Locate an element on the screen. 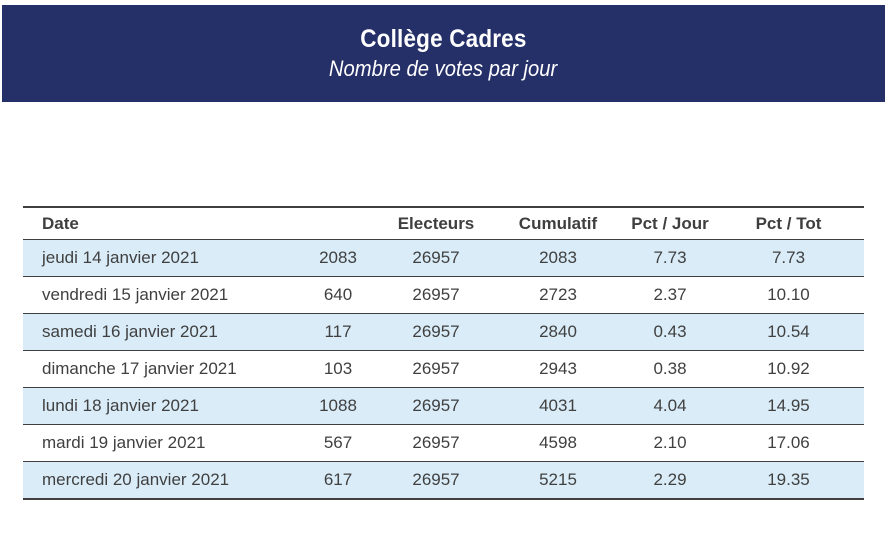 The image size is (887, 542). cell-pct-jour: 2.29 is located at coordinates (670, 479).